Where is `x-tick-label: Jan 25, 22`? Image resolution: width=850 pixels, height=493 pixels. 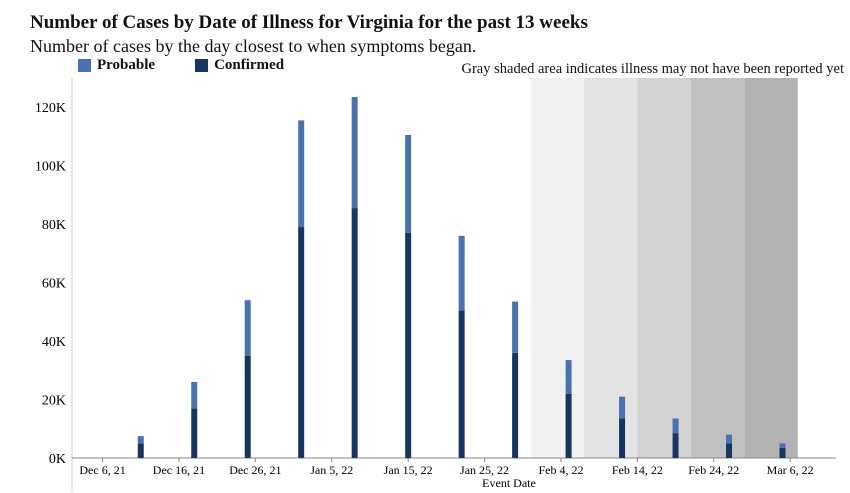
x-tick-label: Jan 25, 22 is located at coordinates (484, 470).